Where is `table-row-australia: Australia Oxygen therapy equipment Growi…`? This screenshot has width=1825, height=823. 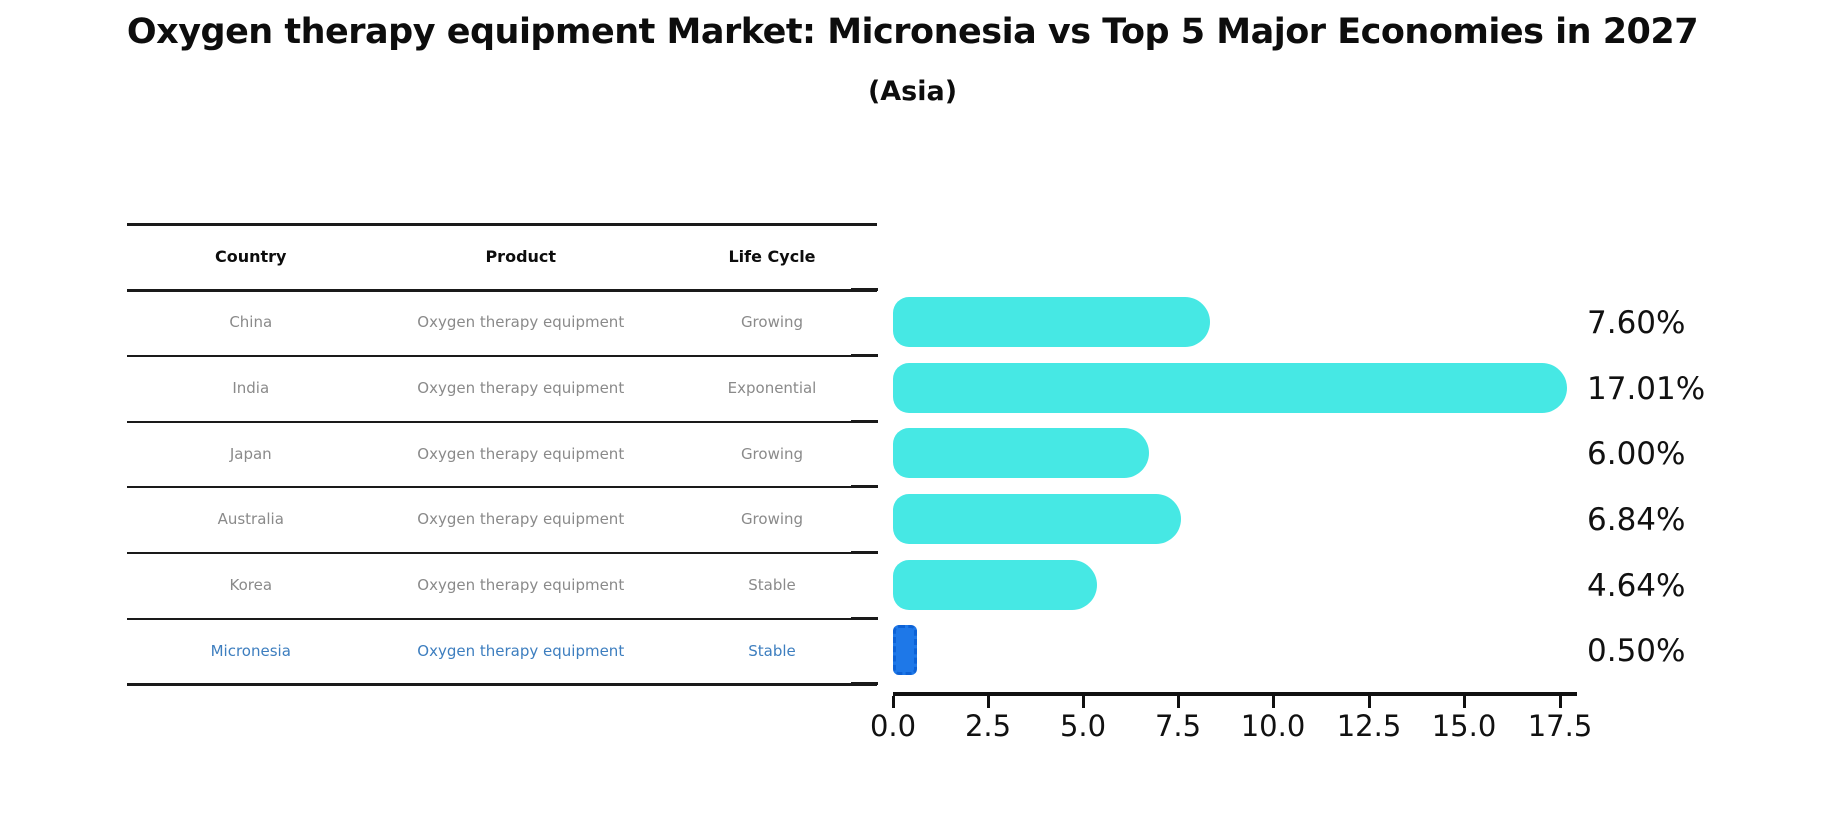
table-row-australia: Australia Oxygen therapy equipment Growi… is located at coordinates (502, 519).